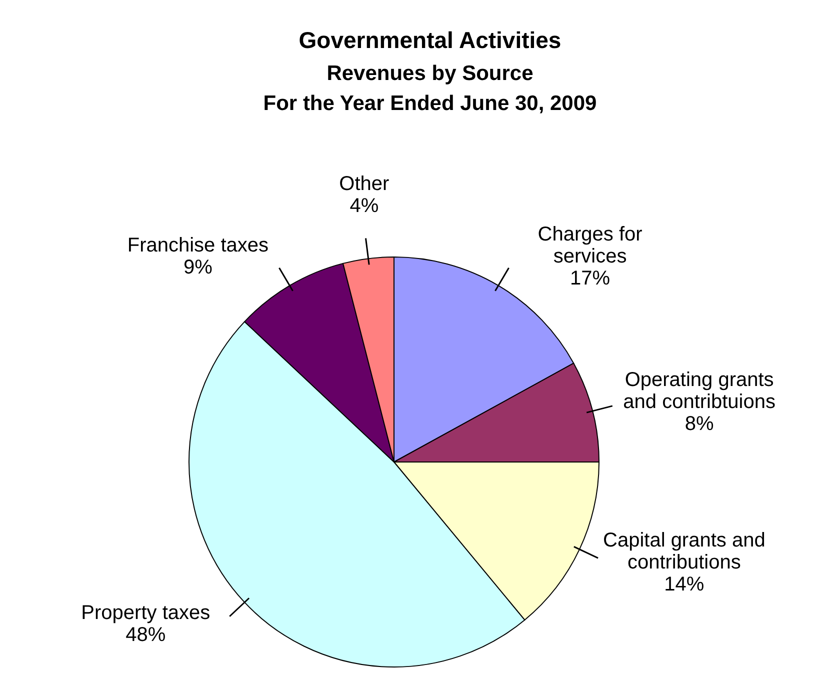 The width and height of the screenshot is (830, 677). I want to click on data-label: 48%, so click(146, 635).